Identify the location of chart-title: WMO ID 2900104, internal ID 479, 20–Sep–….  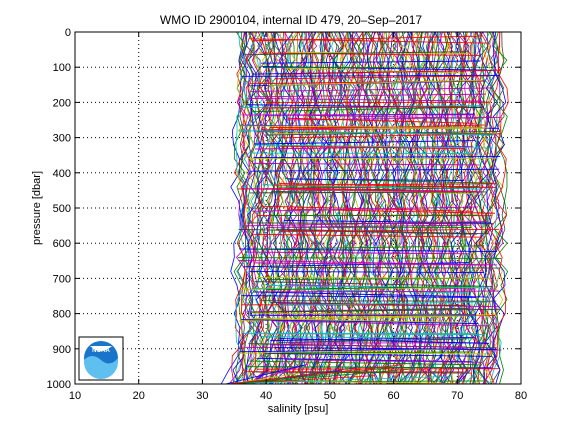
(291, 20).